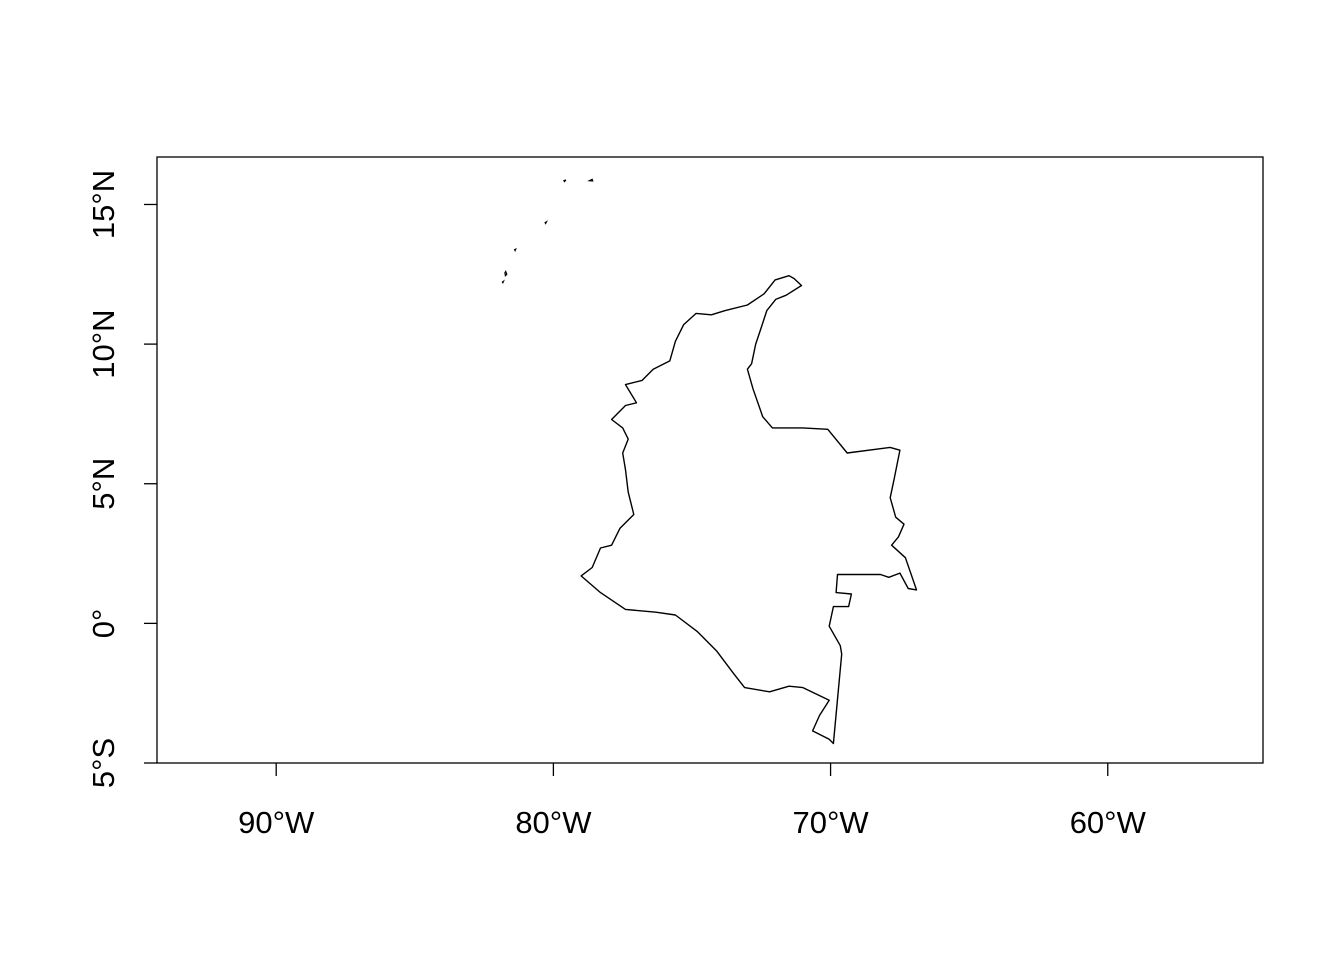 This screenshot has width=1344, height=960. What do you see at coordinates (1108, 822) in the screenshot?
I see `x-tick-label: 60°W` at bounding box center [1108, 822].